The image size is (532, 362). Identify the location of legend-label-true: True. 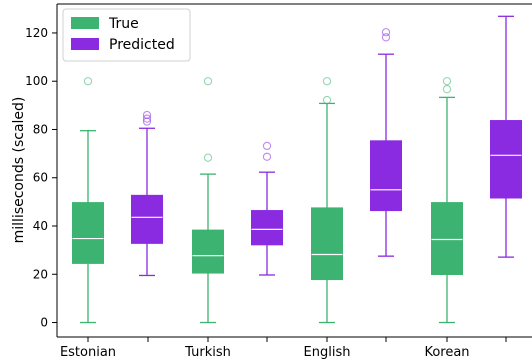
(123, 24).